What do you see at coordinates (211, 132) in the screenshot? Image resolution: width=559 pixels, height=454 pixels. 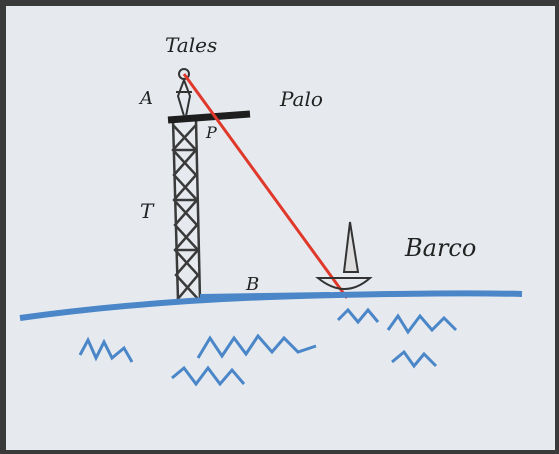 I see `label: P` at bounding box center [211, 132].